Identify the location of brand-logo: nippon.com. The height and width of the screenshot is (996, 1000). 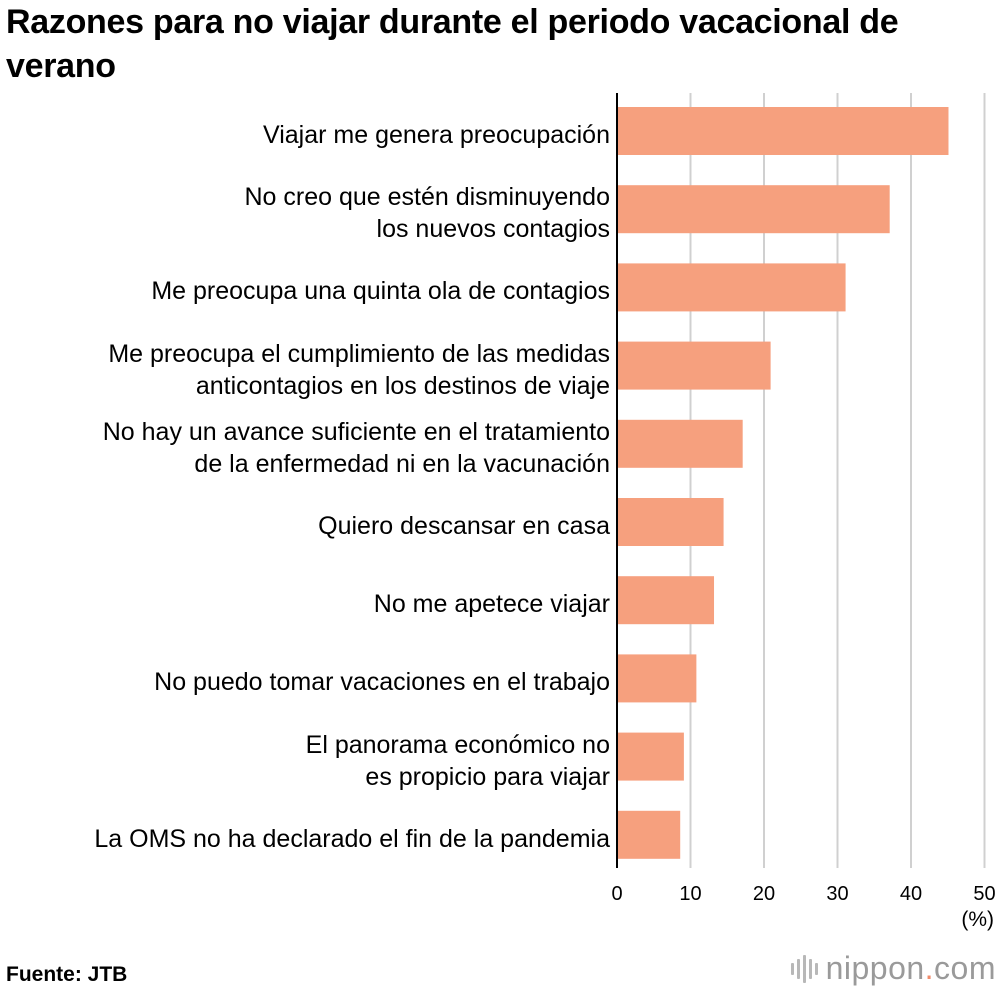
(893, 968).